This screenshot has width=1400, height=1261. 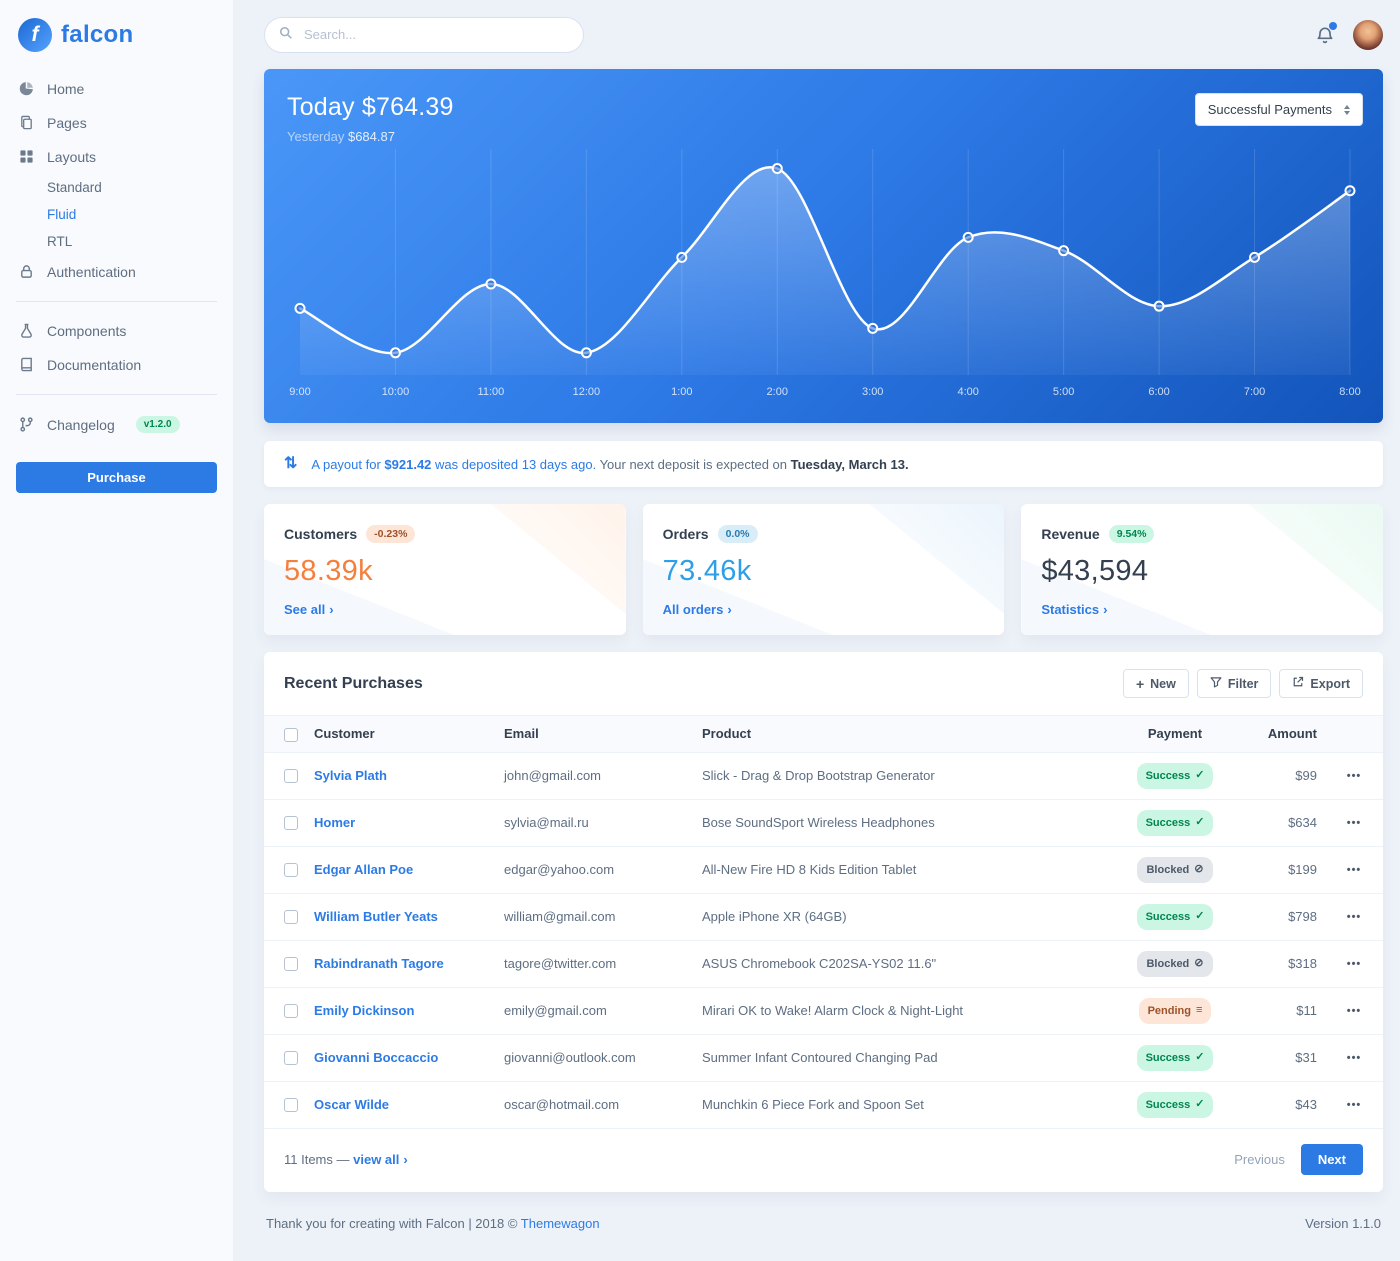 What do you see at coordinates (1216, 683) in the screenshot?
I see `filter-funnel-icon` at bounding box center [1216, 683].